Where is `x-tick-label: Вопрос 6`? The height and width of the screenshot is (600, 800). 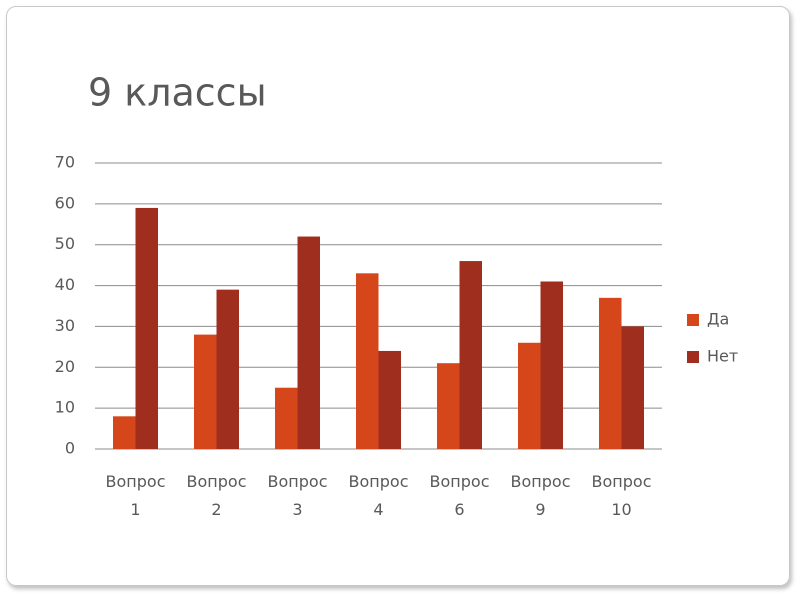 x-tick-label: Вопрос 6 is located at coordinates (459, 495).